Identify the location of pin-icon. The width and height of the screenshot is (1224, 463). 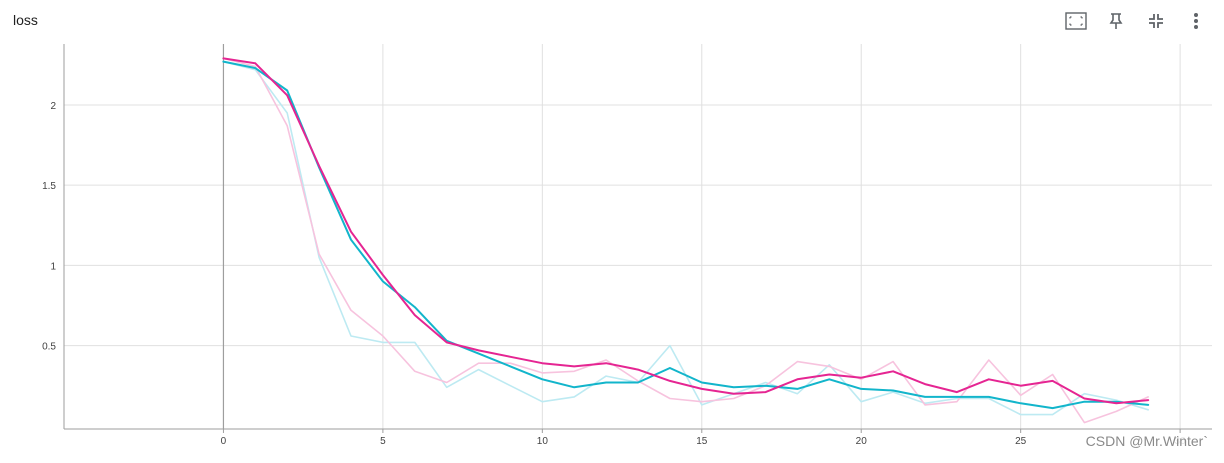
(1116, 21).